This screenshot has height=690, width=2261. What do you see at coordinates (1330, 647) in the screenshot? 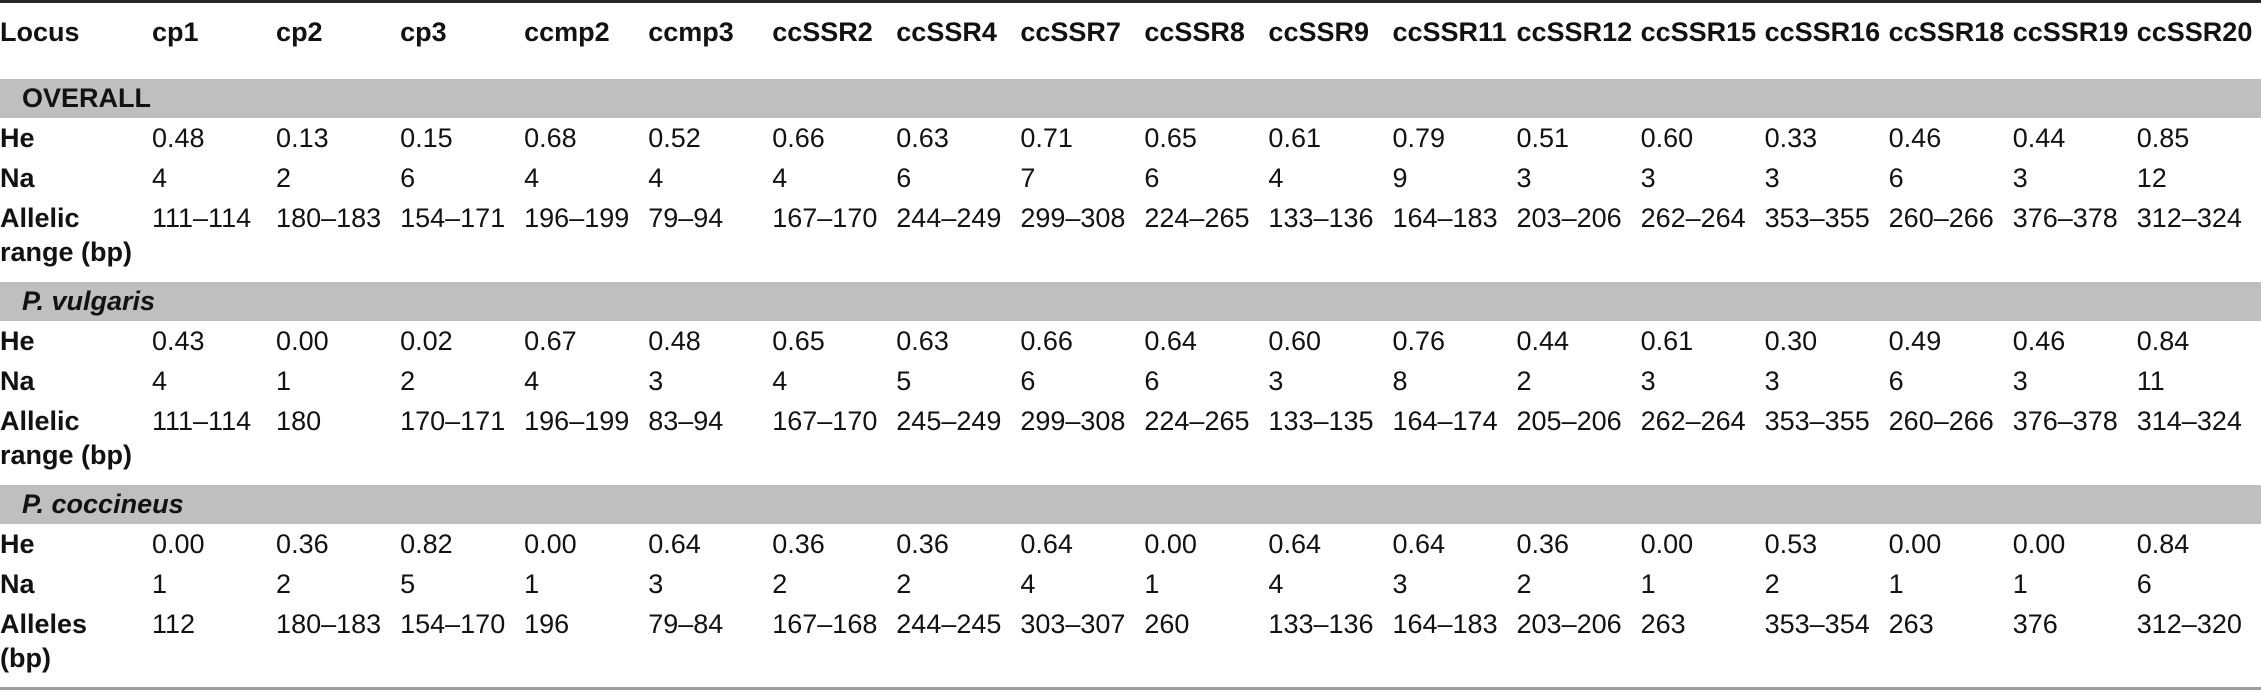
I see `cell: 133–136` at bounding box center [1330, 647].